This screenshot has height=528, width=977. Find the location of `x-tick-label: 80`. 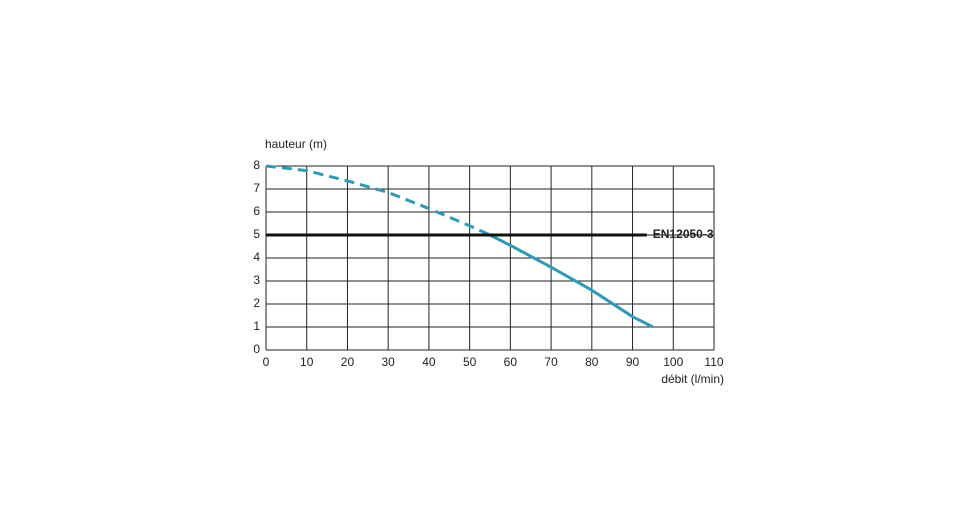

x-tick-label: 80 is located at coordinates (592, 362).